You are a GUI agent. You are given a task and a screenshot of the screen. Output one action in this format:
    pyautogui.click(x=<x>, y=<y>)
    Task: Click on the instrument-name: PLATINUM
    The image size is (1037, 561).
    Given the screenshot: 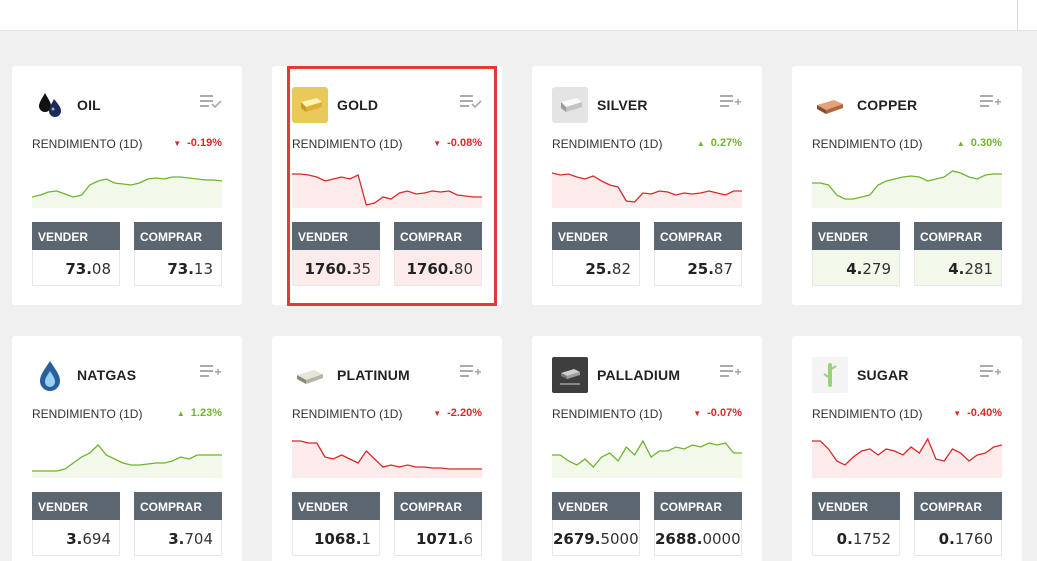 What is the action you would take?
    pyautogui.click(x=373, y=375)
    